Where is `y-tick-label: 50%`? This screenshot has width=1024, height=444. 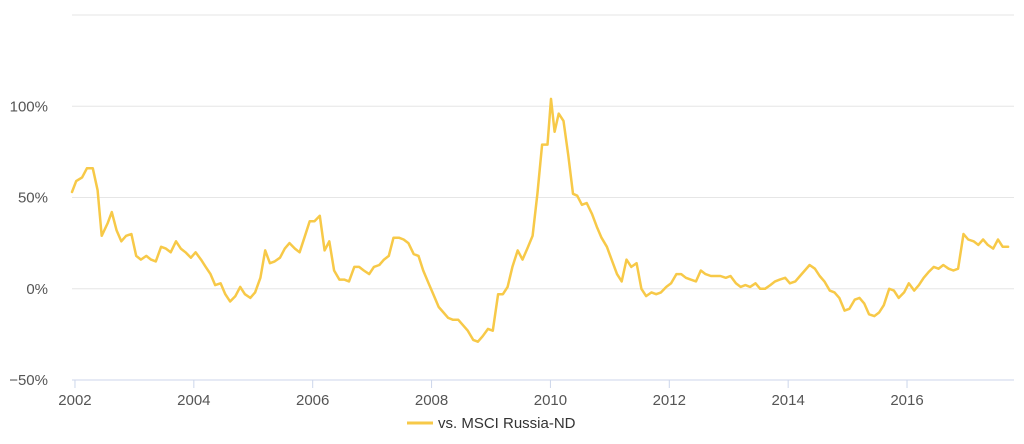 y-tick-label: 50% is located at coordinates (33, 198).